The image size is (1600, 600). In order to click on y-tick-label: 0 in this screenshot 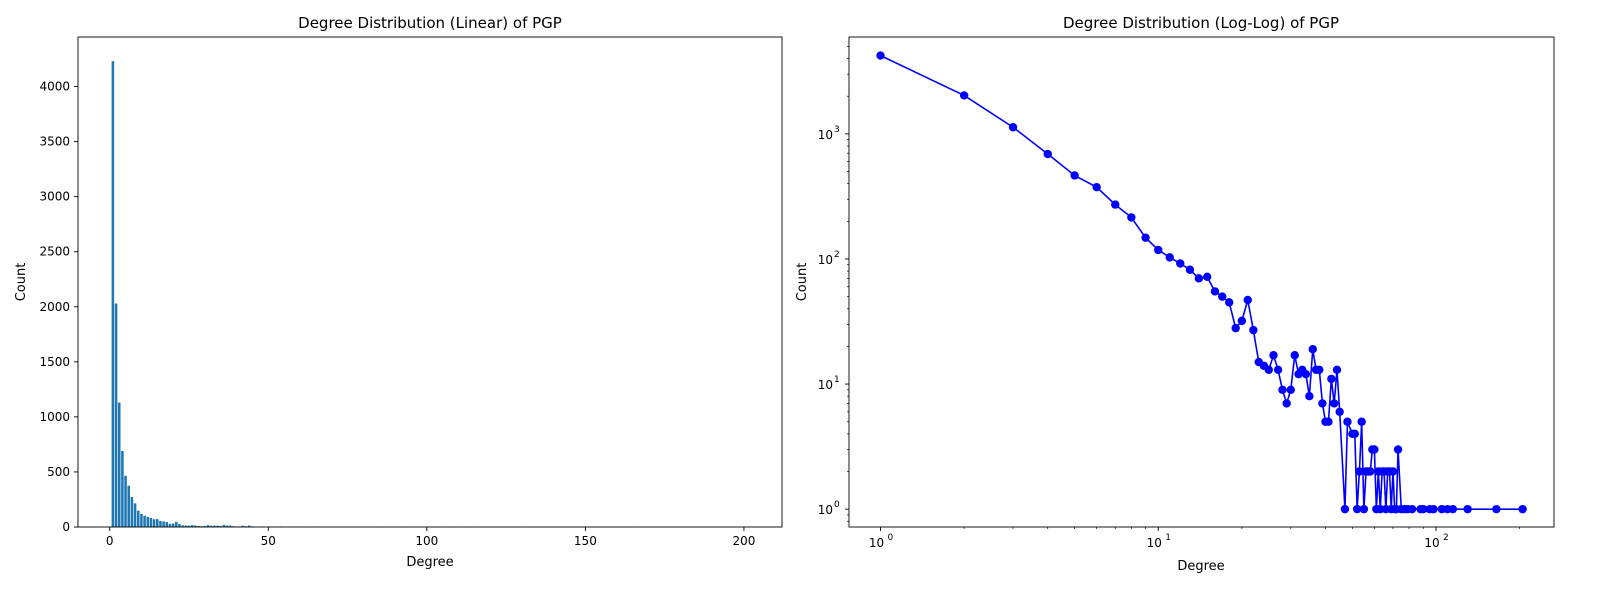, I will do `click(66, 527)`.